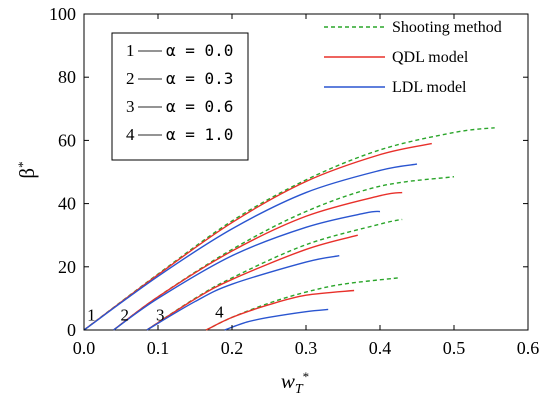 The height and width of the screenshot is (403, 542). I want to click on alpha-entry-text: α = 0.3, so click(199, 78).